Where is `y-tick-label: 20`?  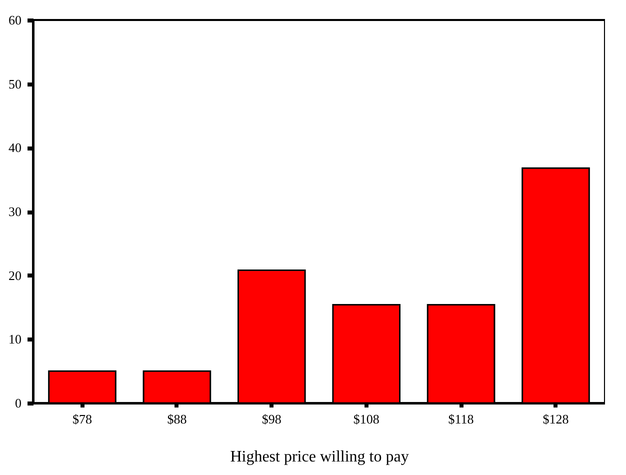
y-tick-label: 20 is located at coordinates (15, 275).